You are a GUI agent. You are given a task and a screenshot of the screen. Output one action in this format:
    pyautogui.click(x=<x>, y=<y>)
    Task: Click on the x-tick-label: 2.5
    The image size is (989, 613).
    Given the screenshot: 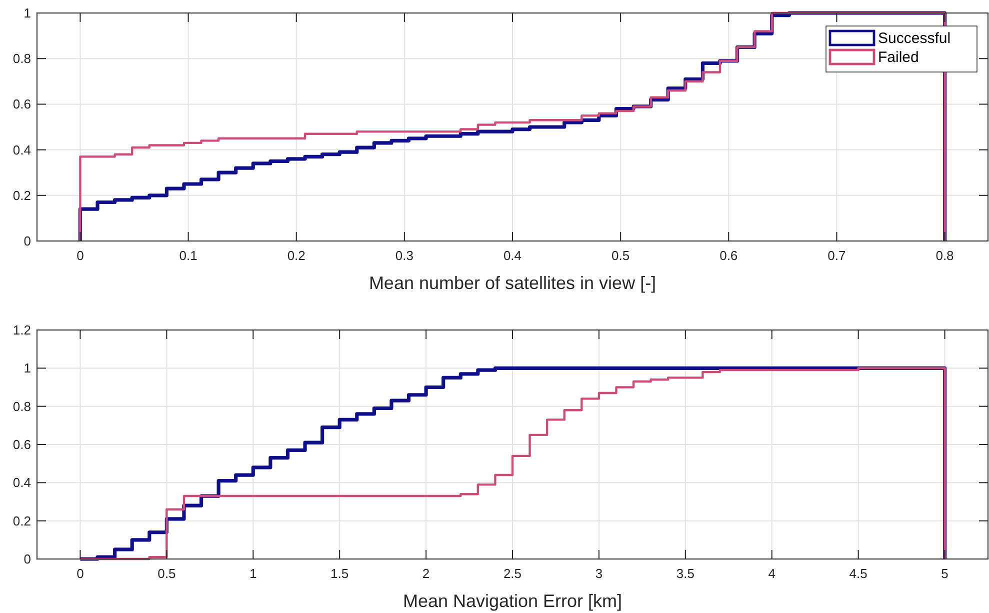 What is the action you would take?
    pyautogui.click(x=512, y=573)
    